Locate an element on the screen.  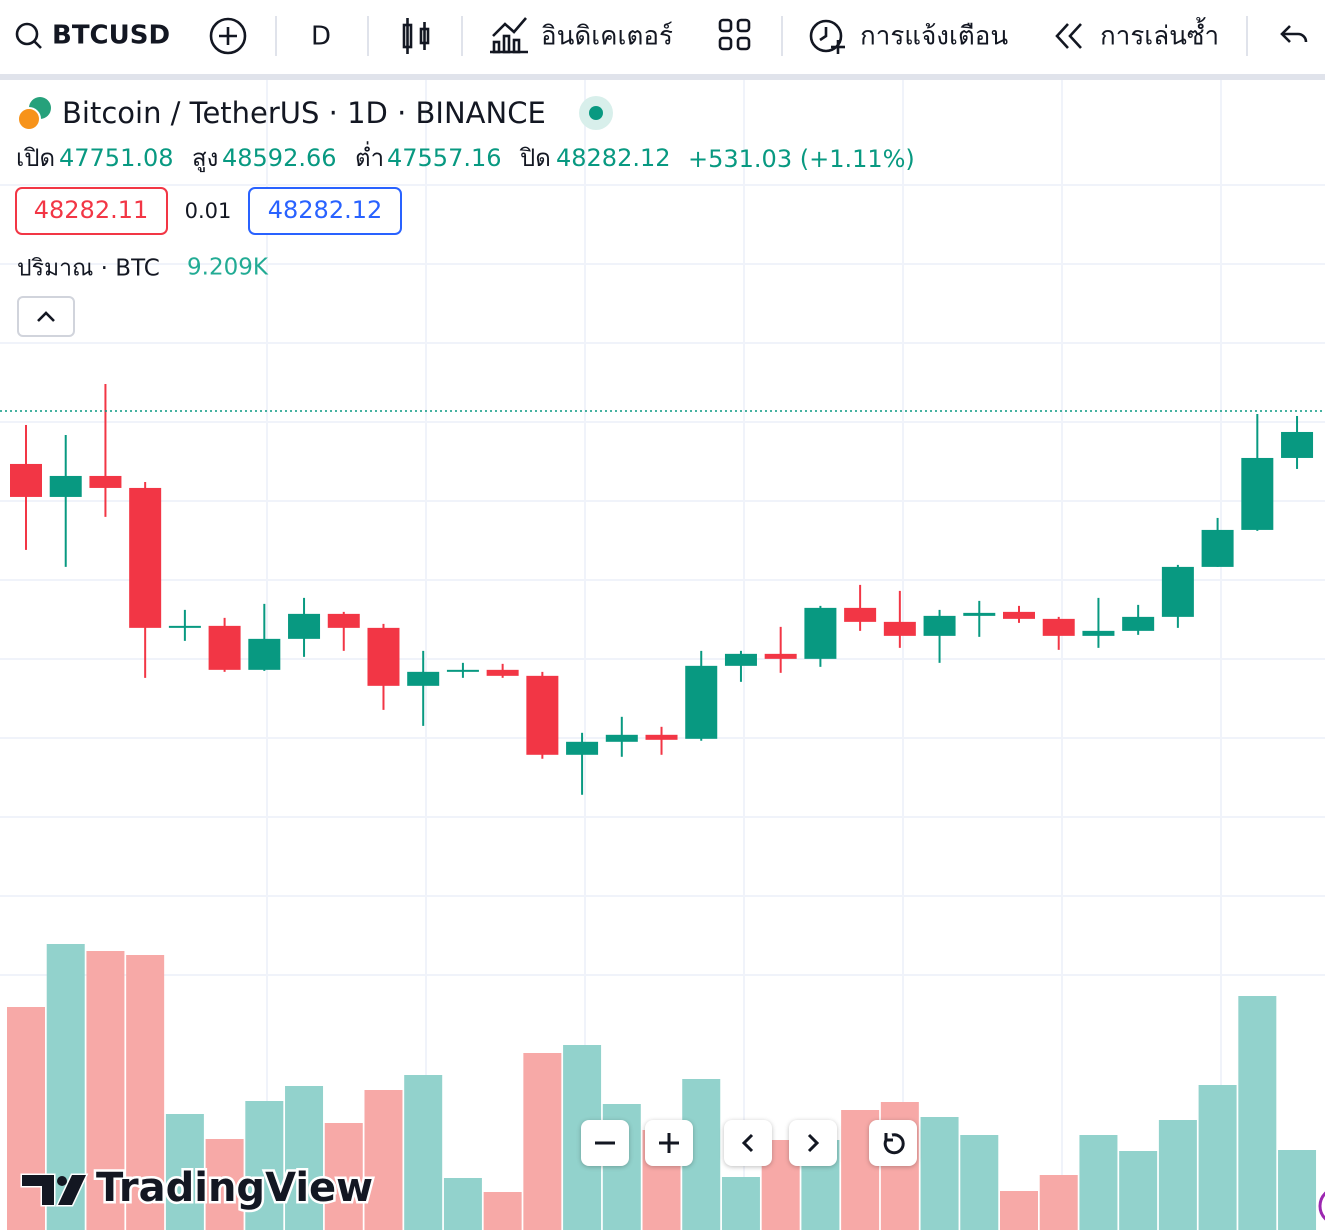
layout-icon is located at coordinates (734, 34).